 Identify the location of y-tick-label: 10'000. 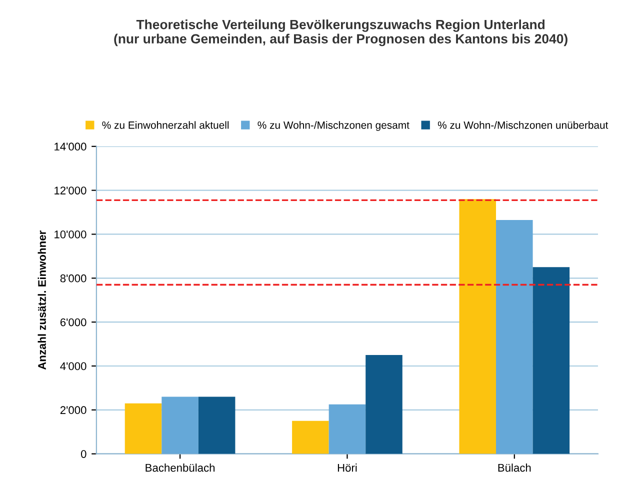
(70, 234).